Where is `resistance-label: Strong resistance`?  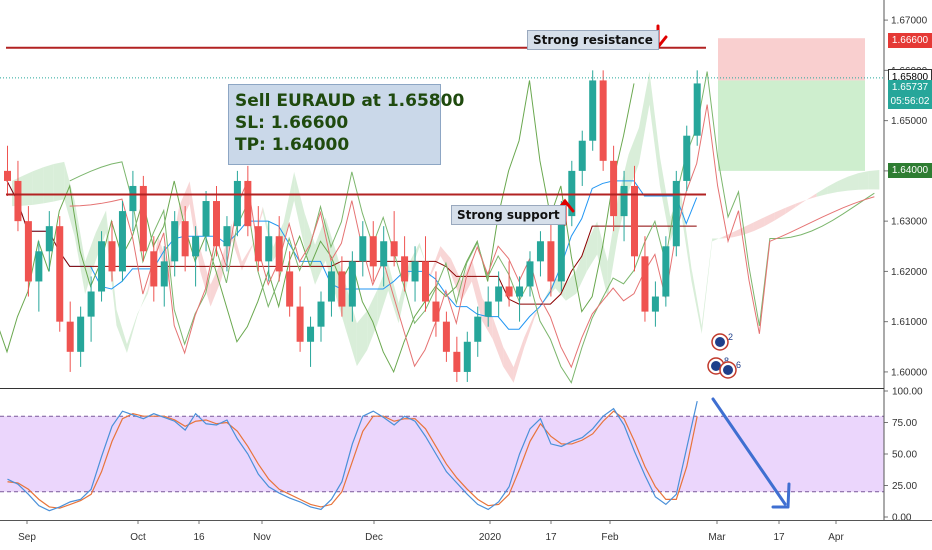 resistance-label: Strong resistance is located at coordinates (593, 40).